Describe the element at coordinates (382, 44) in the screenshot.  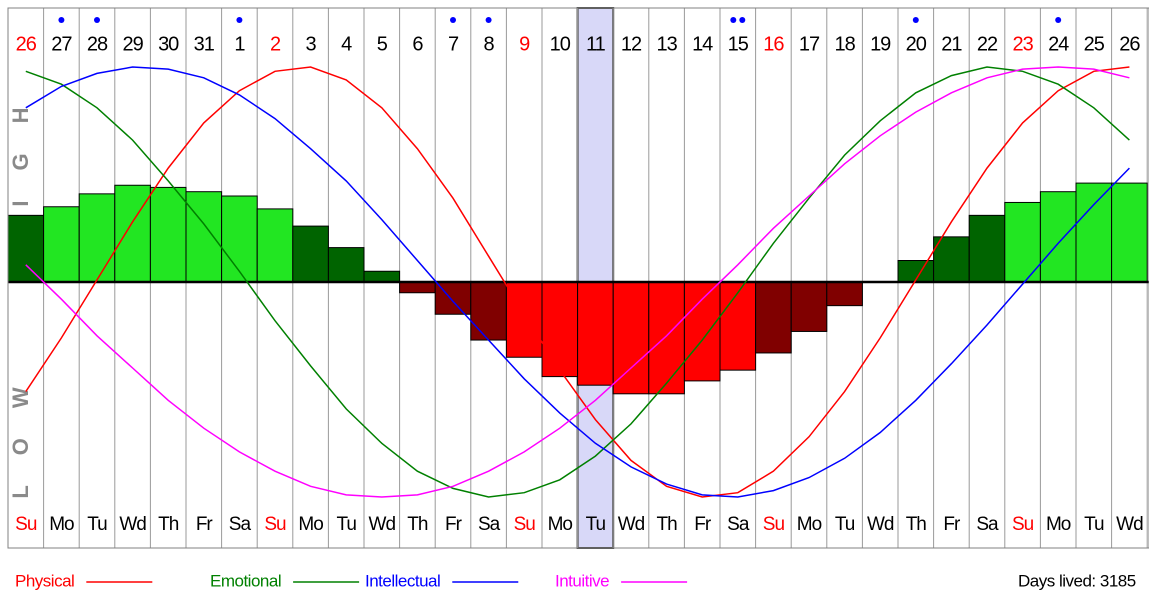
I see `day-label: 5` at that location.